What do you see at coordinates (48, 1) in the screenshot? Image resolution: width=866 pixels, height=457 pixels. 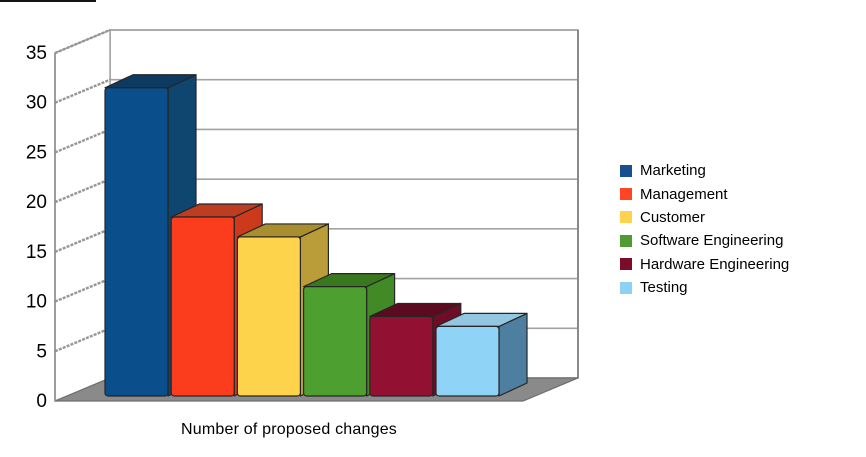 I see `screen-edge-artifact` at bounding box center [48, 1].